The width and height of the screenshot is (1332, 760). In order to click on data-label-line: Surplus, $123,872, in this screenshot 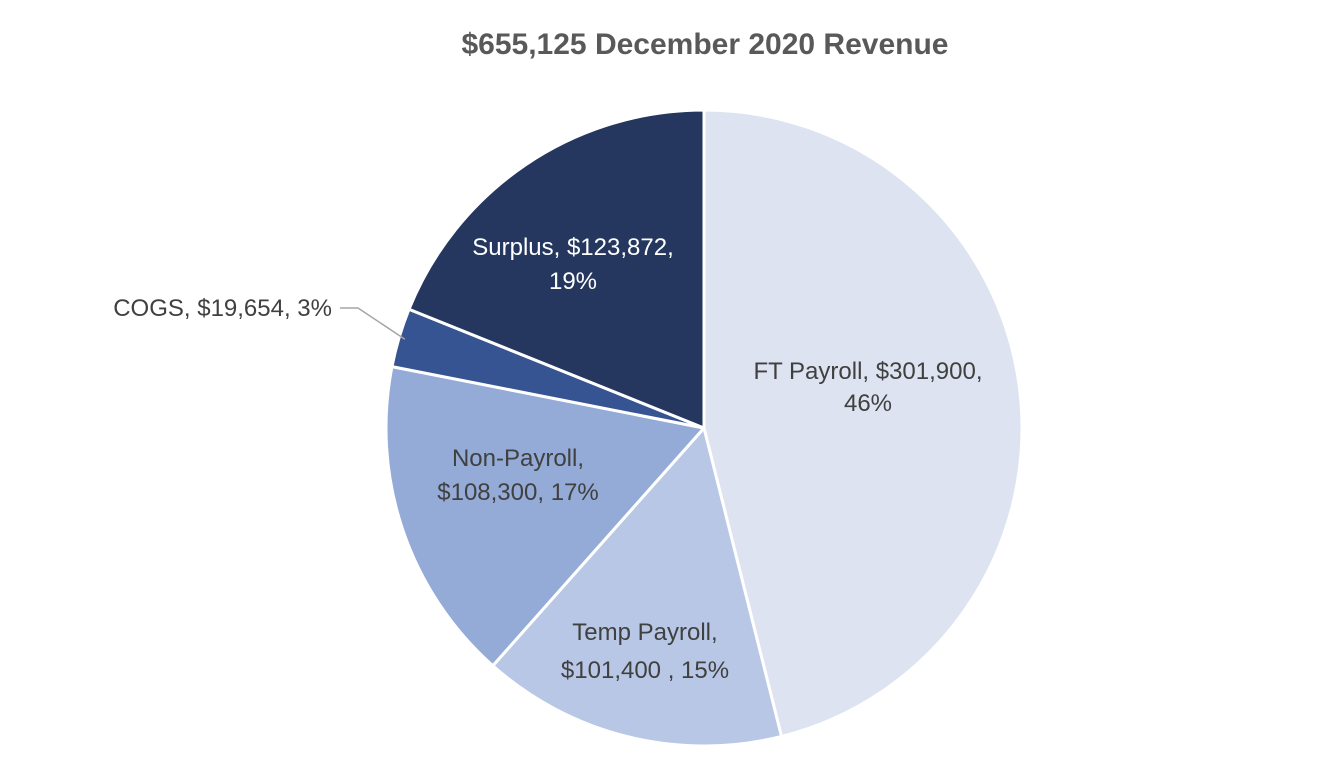, I will do `click(572, 247)`.